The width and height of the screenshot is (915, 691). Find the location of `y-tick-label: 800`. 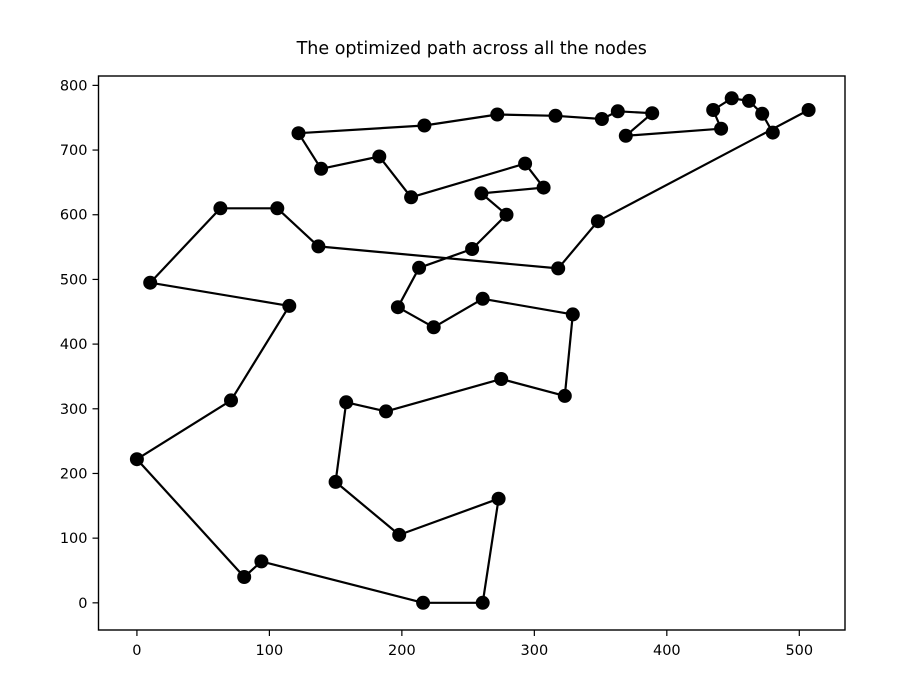

y-tick-label: 800 is located at coordinates (74, 86).